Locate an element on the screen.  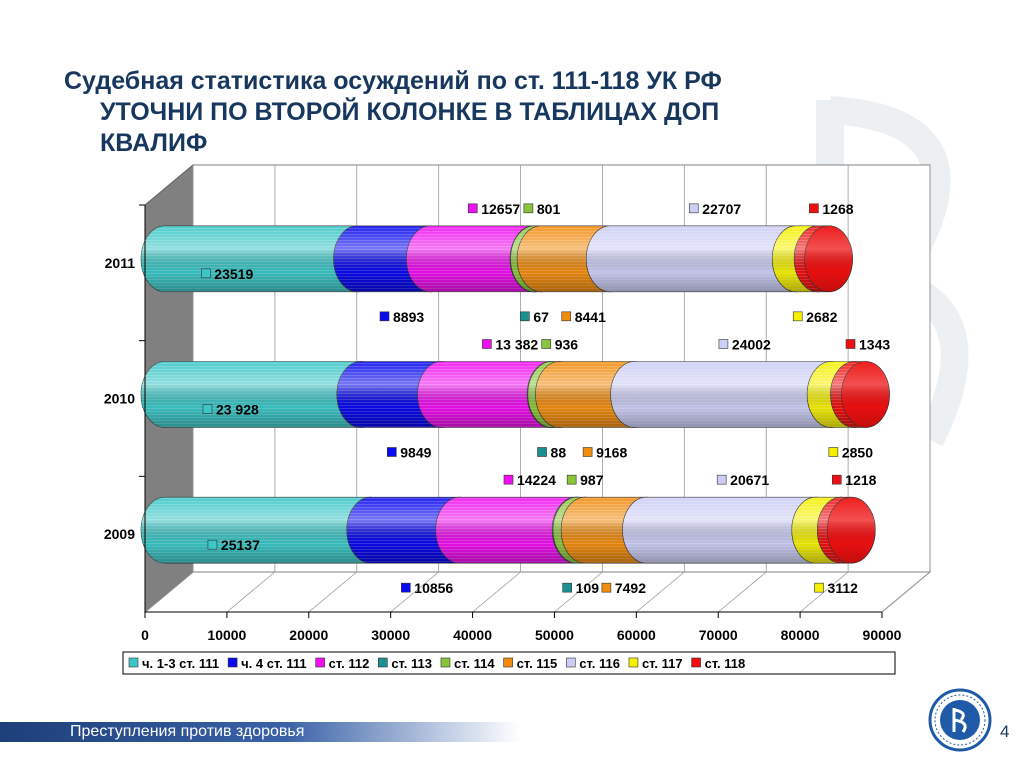
data-label-text: 801 is located at coordinates (549, 209).